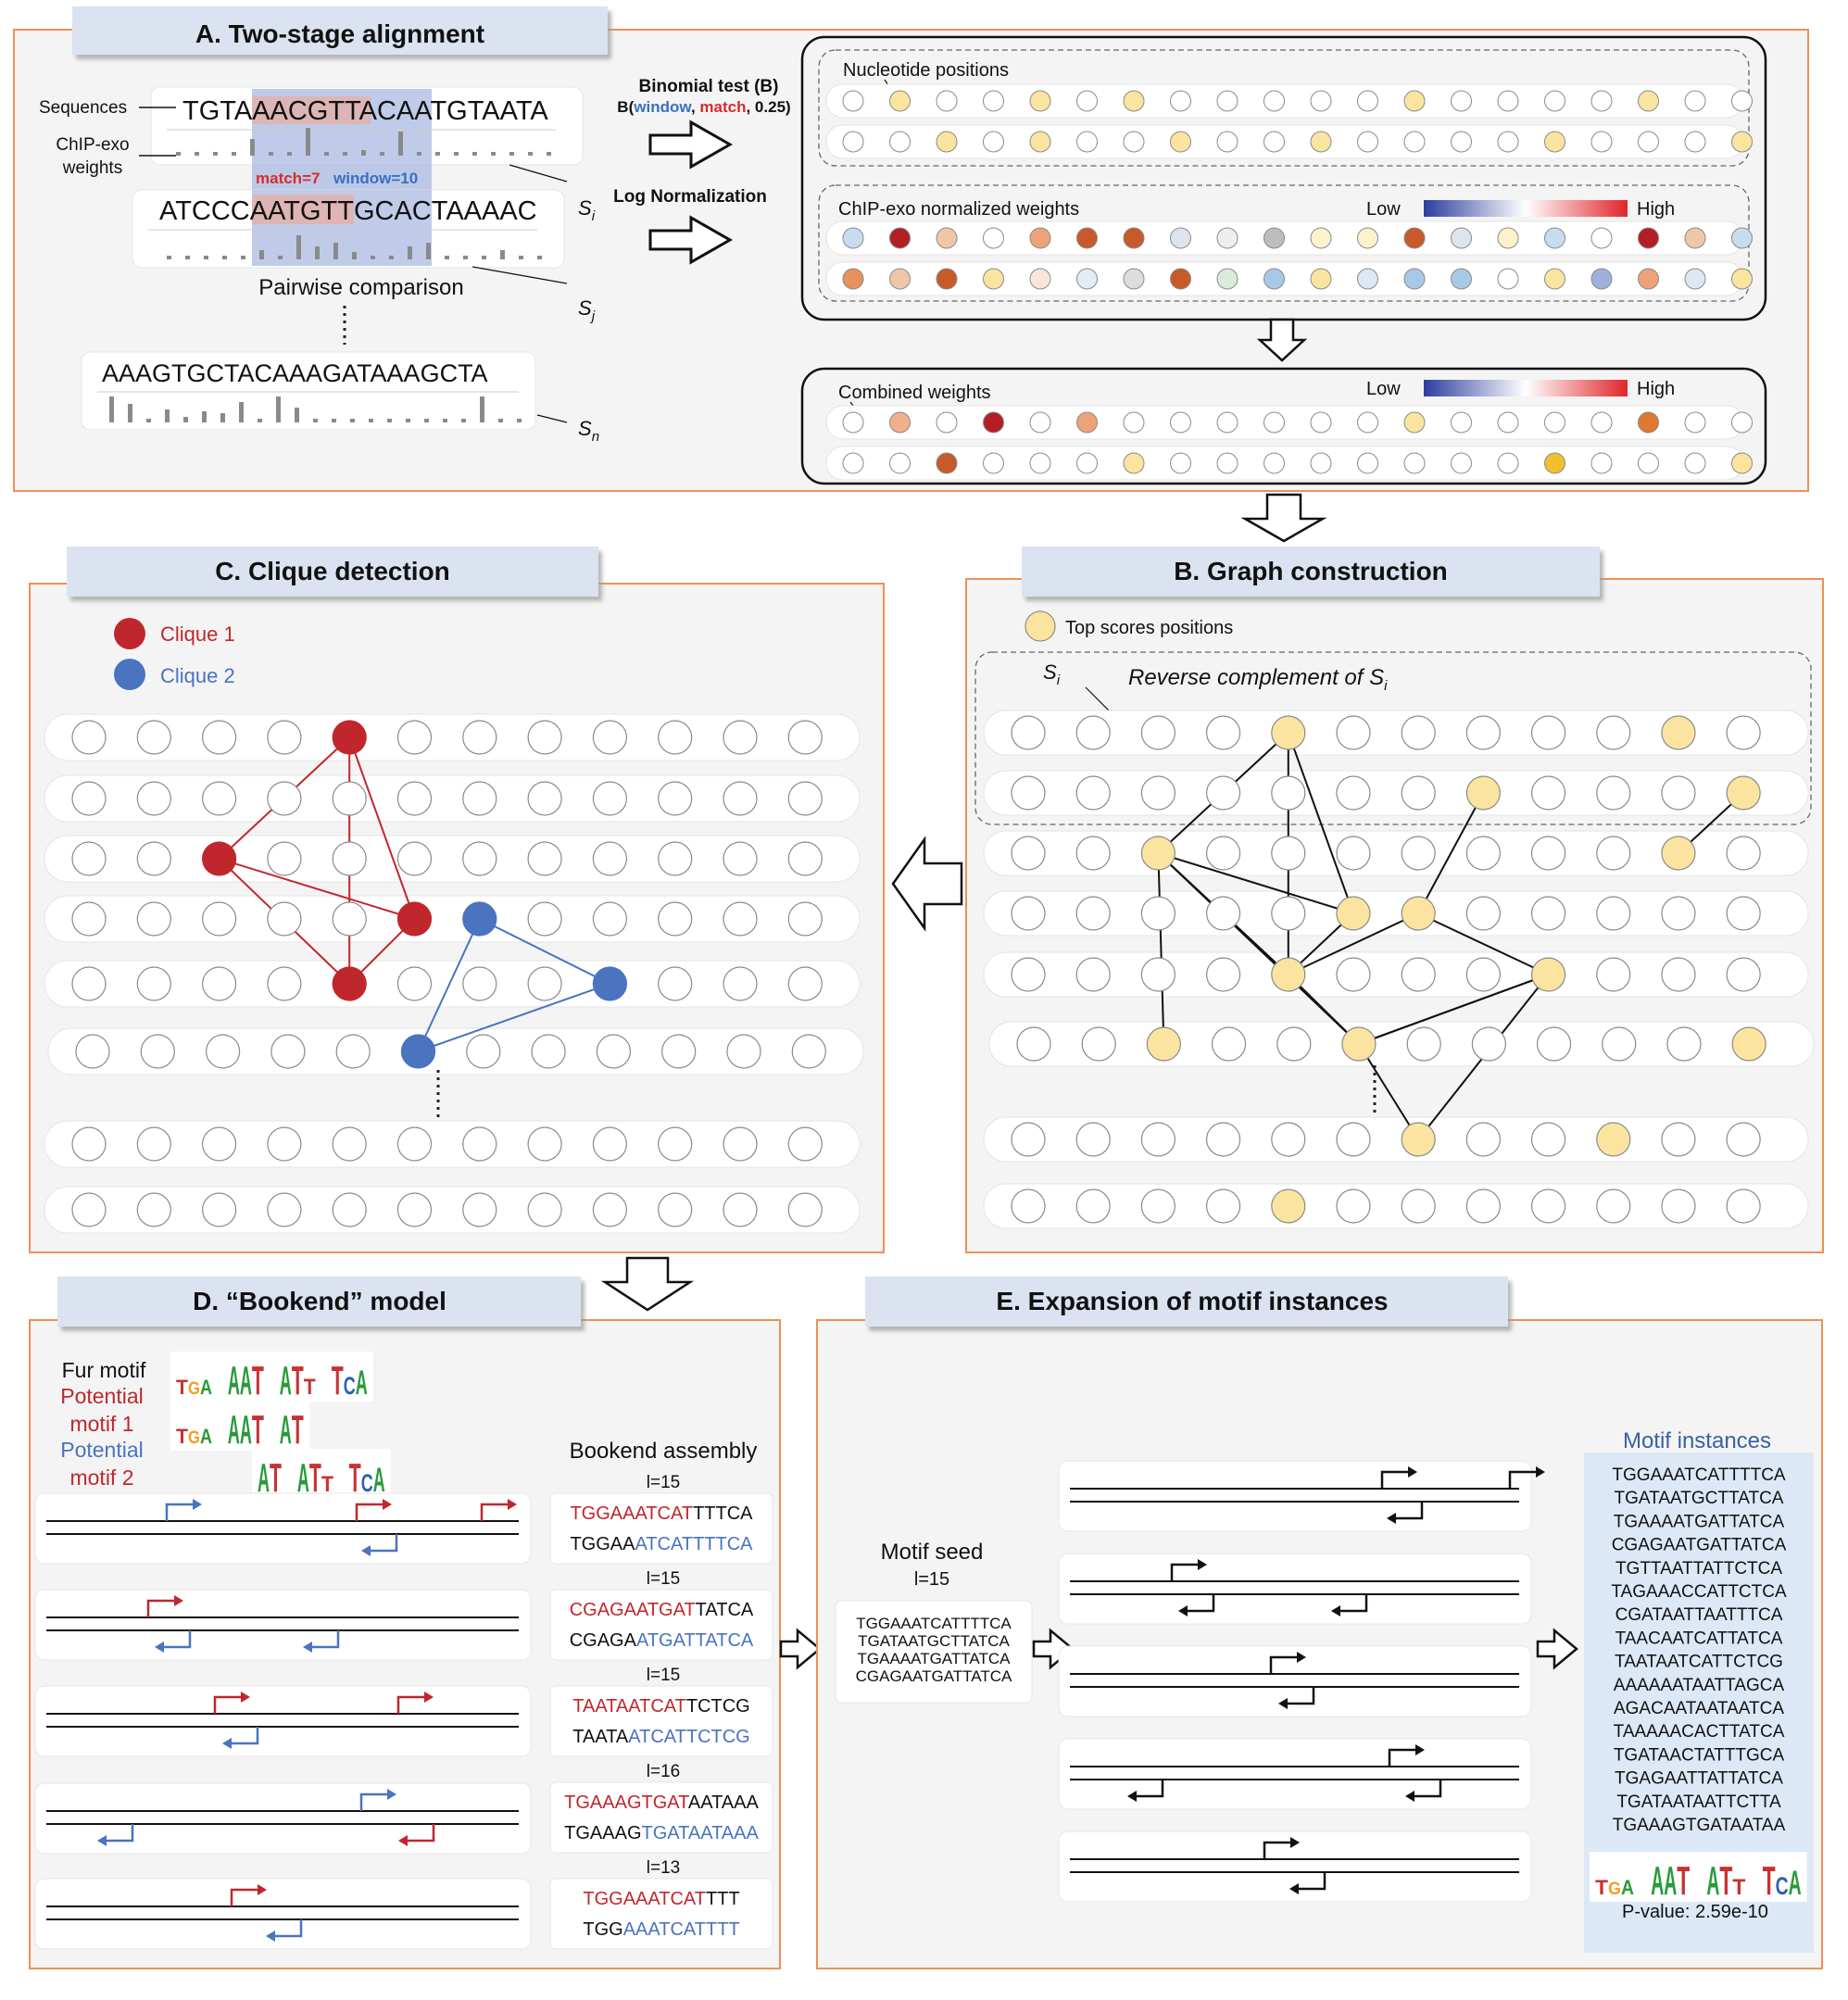 Image resolution: width=1848 pixels, height=2000 pixels. I want to click on top-scores-label: Top scores positions, so click(1149, 628).